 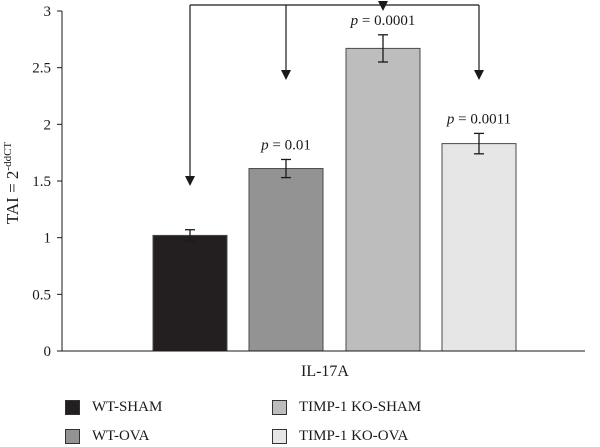 What do you see at coordinates (482, 119) in the screenshot?
I see `p-value-text: = 0.0011` at bounding box center [482, 119].